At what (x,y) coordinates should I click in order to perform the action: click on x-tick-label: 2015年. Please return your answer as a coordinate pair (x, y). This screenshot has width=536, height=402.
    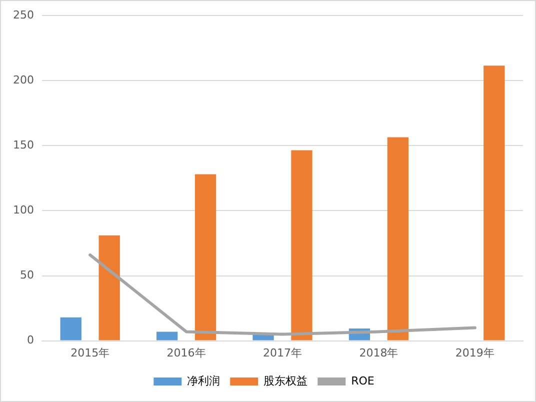
    Looking at the image, I should click on (90, 353).